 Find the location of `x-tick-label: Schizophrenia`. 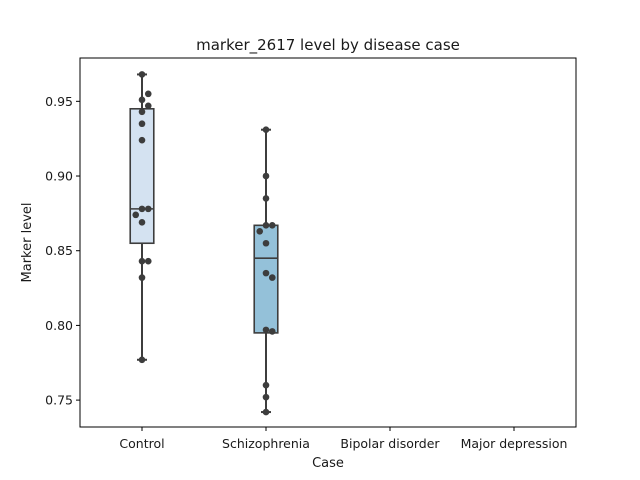

x-tick-label: Schizophrenia is located at coordinates (266, 443).